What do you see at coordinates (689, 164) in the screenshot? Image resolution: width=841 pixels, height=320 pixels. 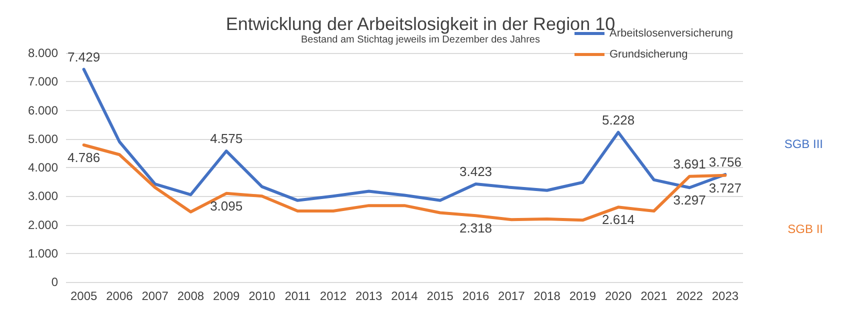 I see `data-label: 3.691` at bounding box center [689, 164].